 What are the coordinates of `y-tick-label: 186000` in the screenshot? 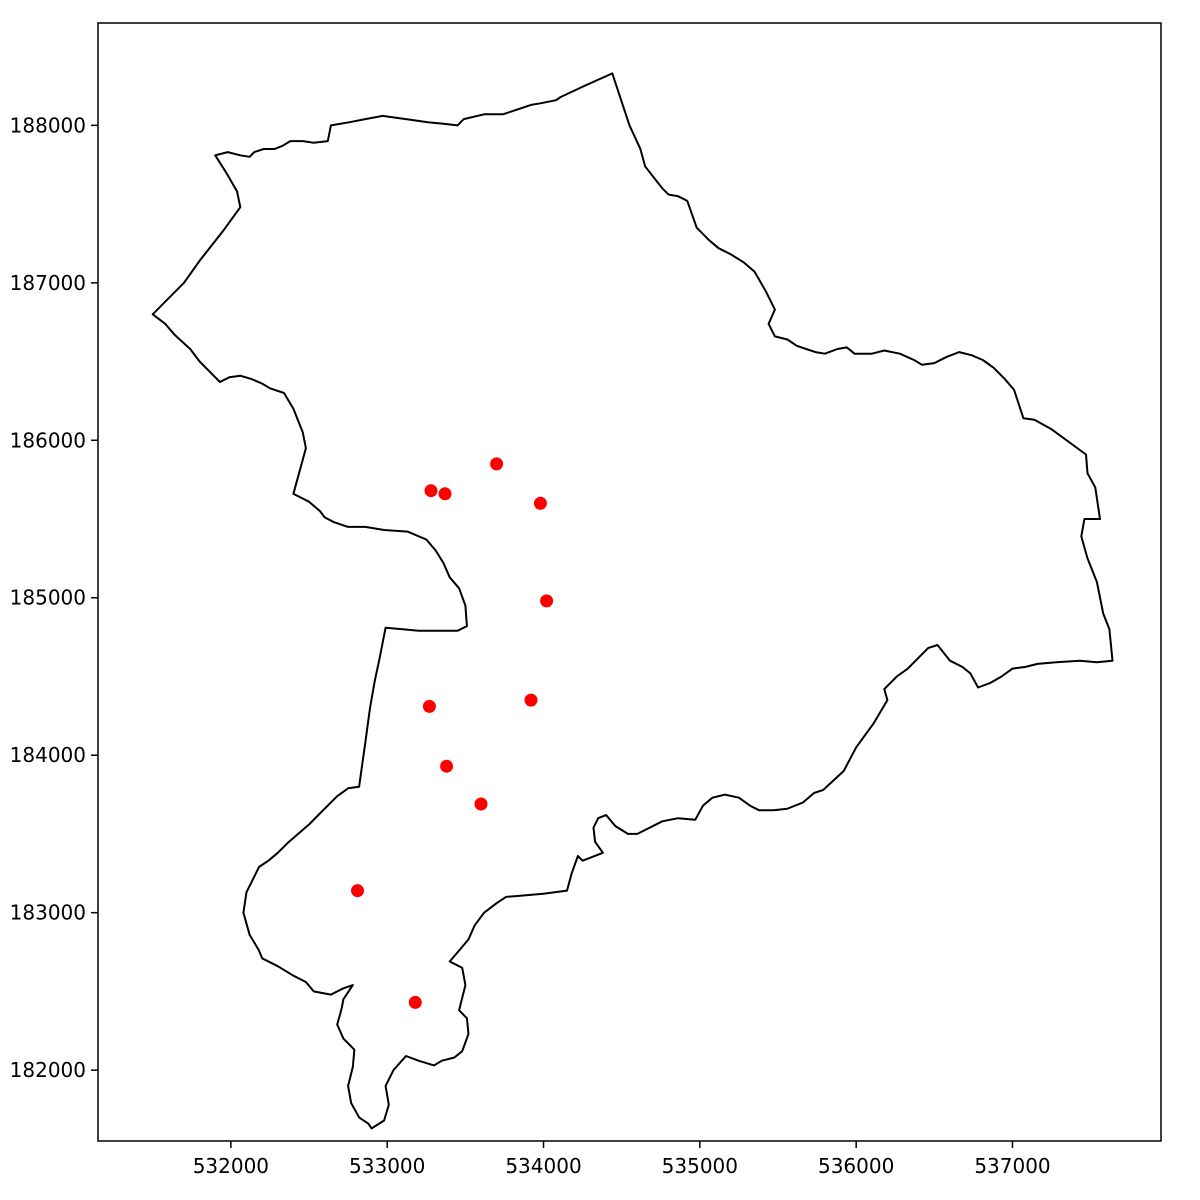 It's located at (48, 440).